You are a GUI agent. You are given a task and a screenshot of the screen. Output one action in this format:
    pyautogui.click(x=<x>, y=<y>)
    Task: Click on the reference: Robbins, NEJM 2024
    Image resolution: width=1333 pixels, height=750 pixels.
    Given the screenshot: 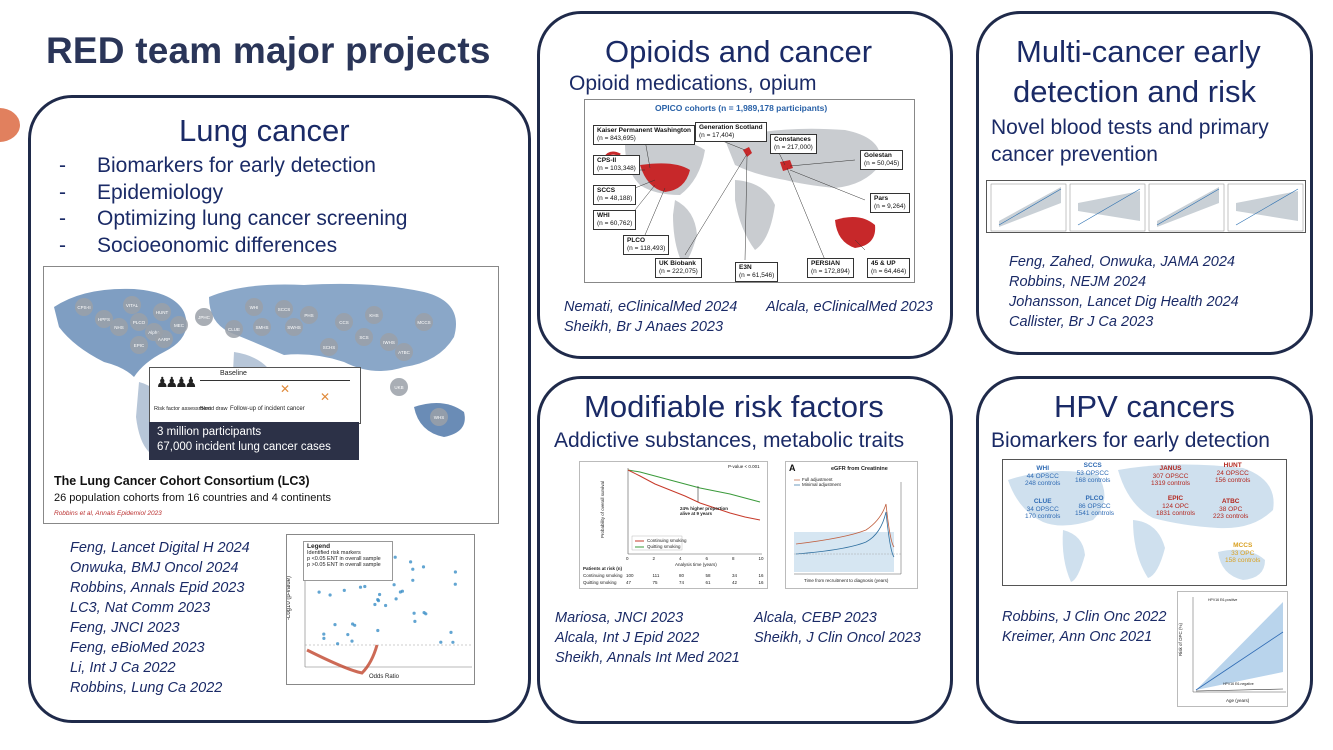 What is the action you would take?
    pyautogui.click(x=1078, y=282)
    